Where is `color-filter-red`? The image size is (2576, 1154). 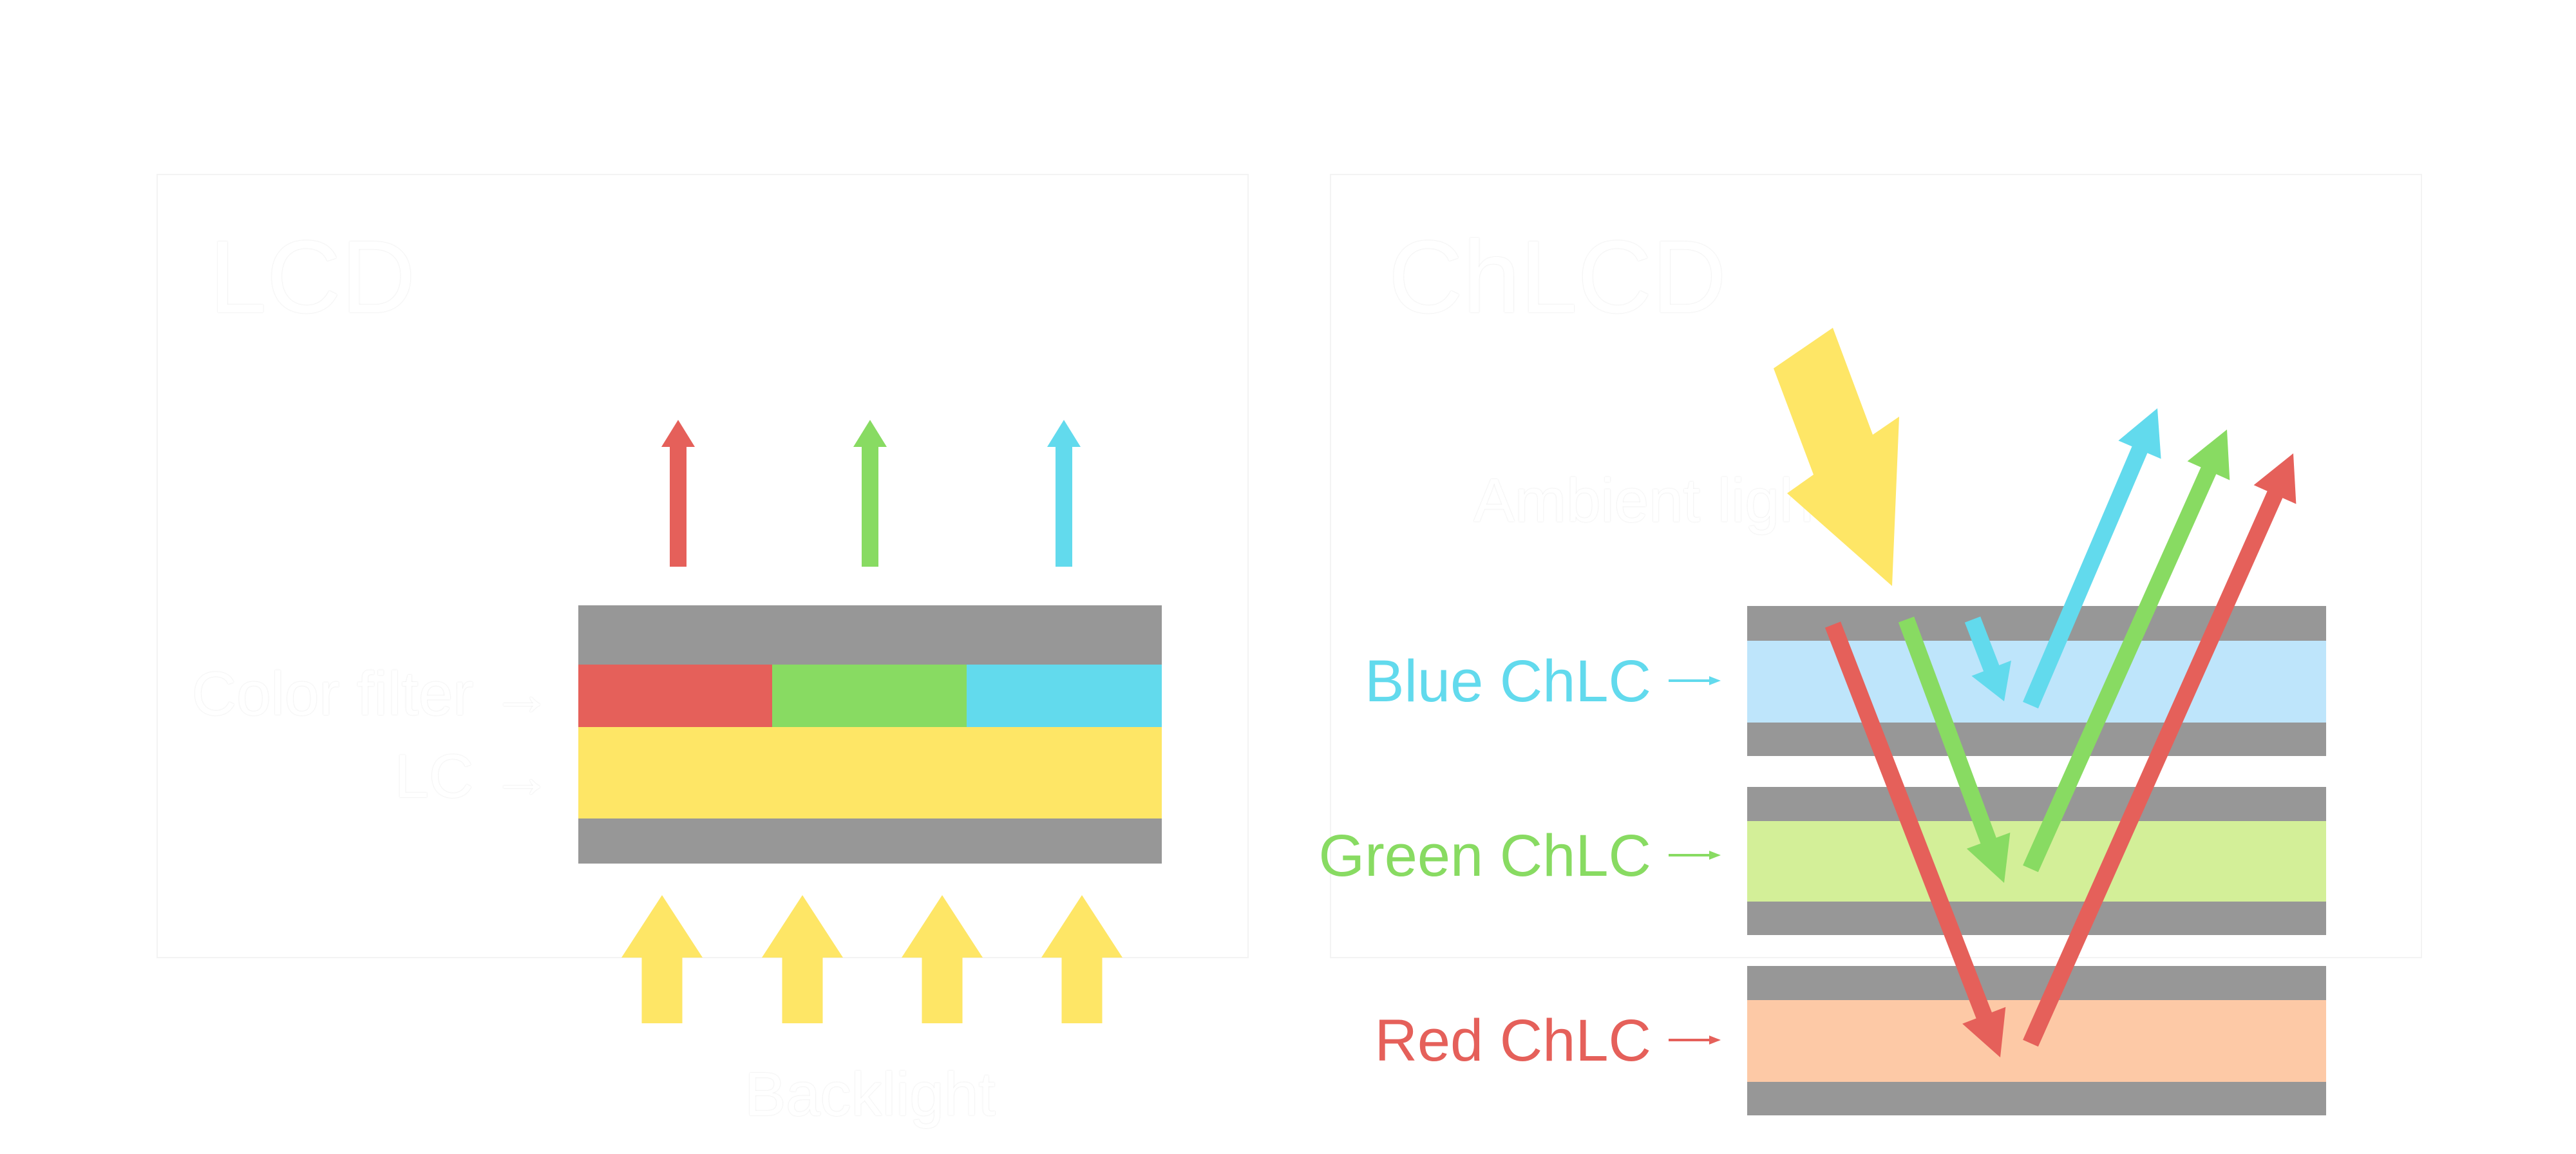
color-filter-red is located at coordinates (675, 696).